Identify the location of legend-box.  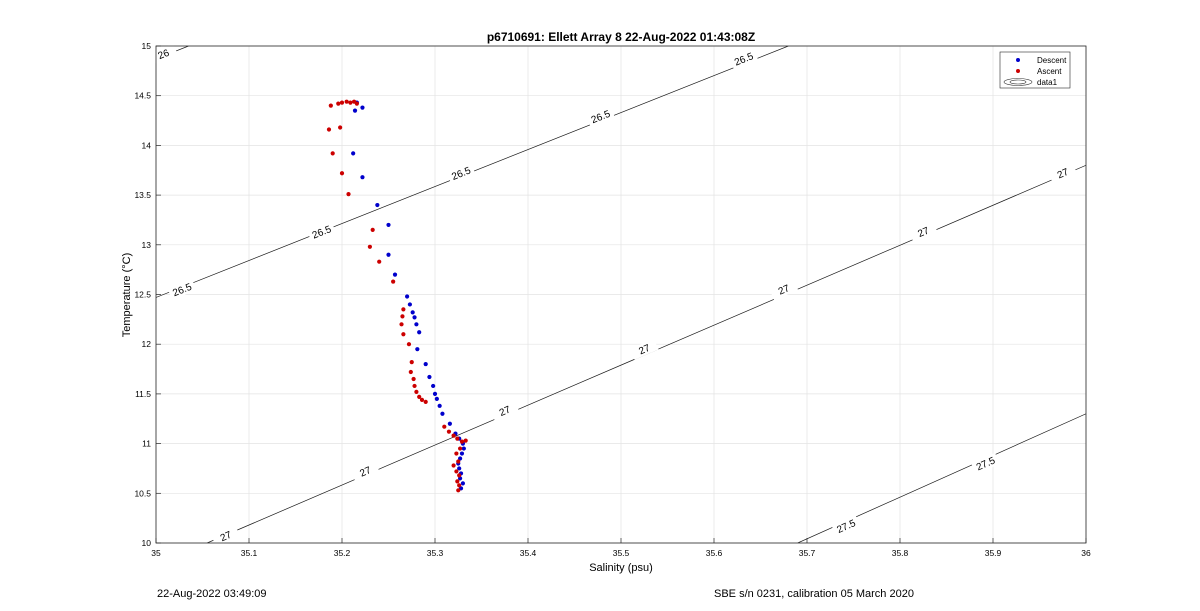
(1035, 70).